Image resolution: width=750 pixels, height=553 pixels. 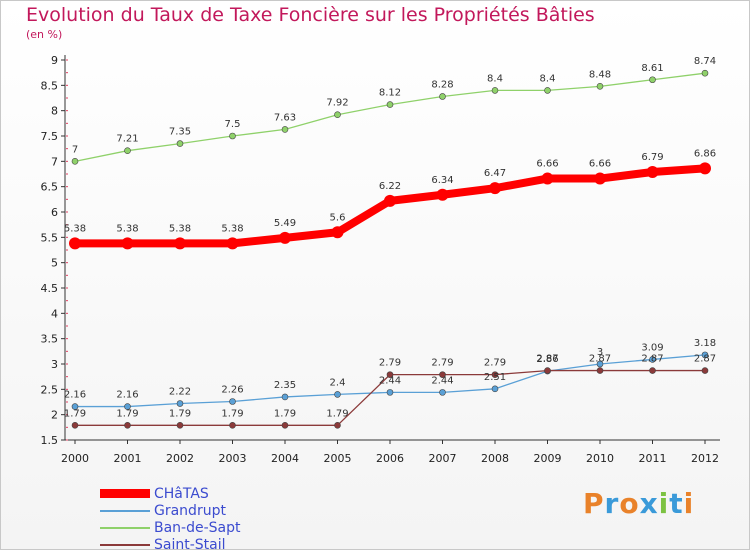 What do you see at coordinates (170, 510) in the screenshot?
I see `legend-item: Grandrupt` at bounding box center [170, 510].